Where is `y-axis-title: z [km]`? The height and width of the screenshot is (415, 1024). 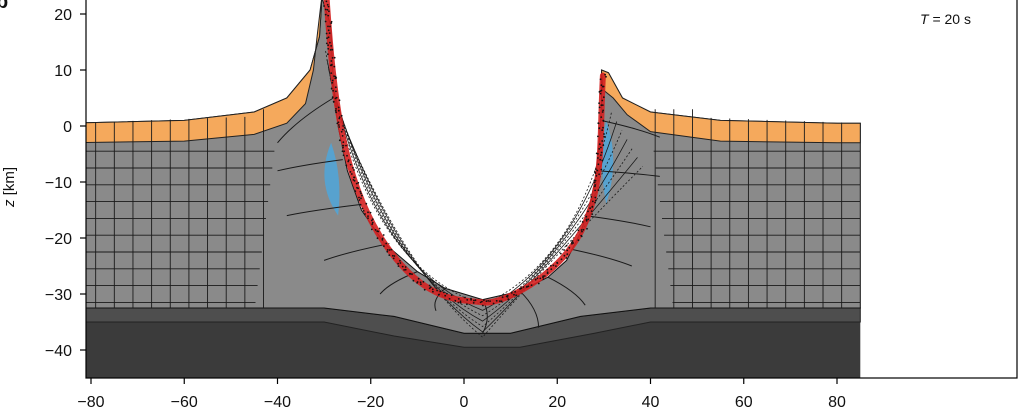
y-axis-title: z [km] is located at coordinates (9, 187).